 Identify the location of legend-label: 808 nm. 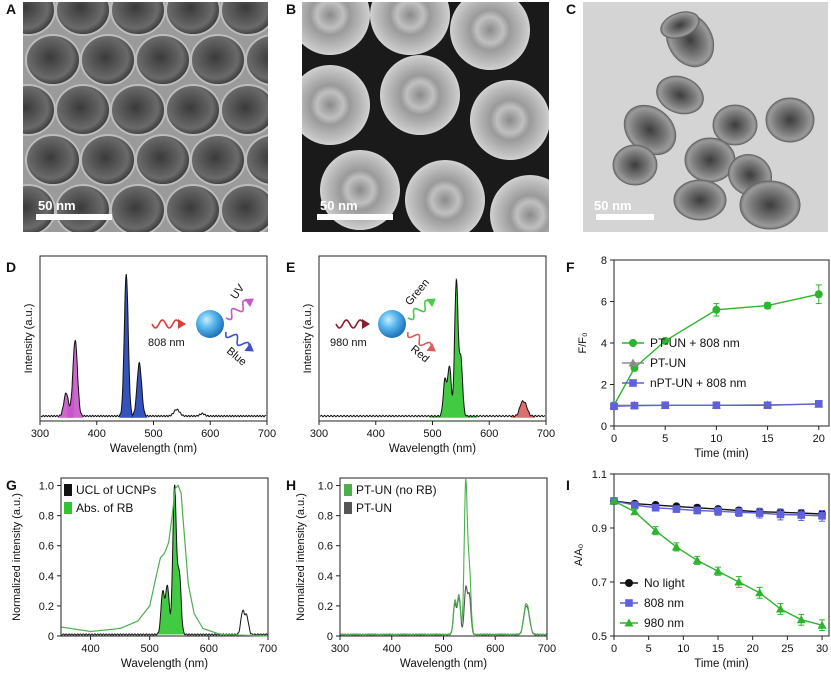
(664, 603).